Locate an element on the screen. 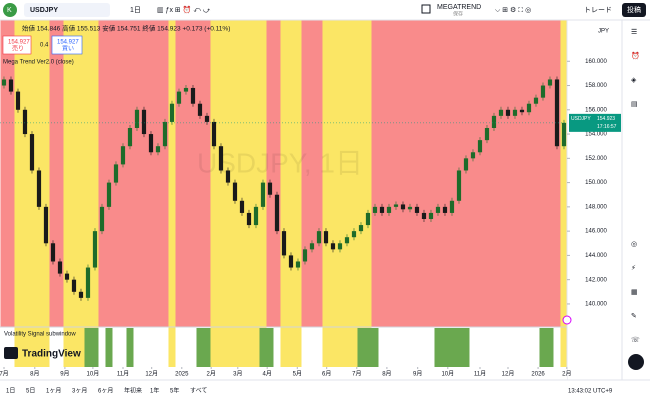 The width and height of the screenshot is (650, 408). interval: 1日 is located at coordinates (135, 10).